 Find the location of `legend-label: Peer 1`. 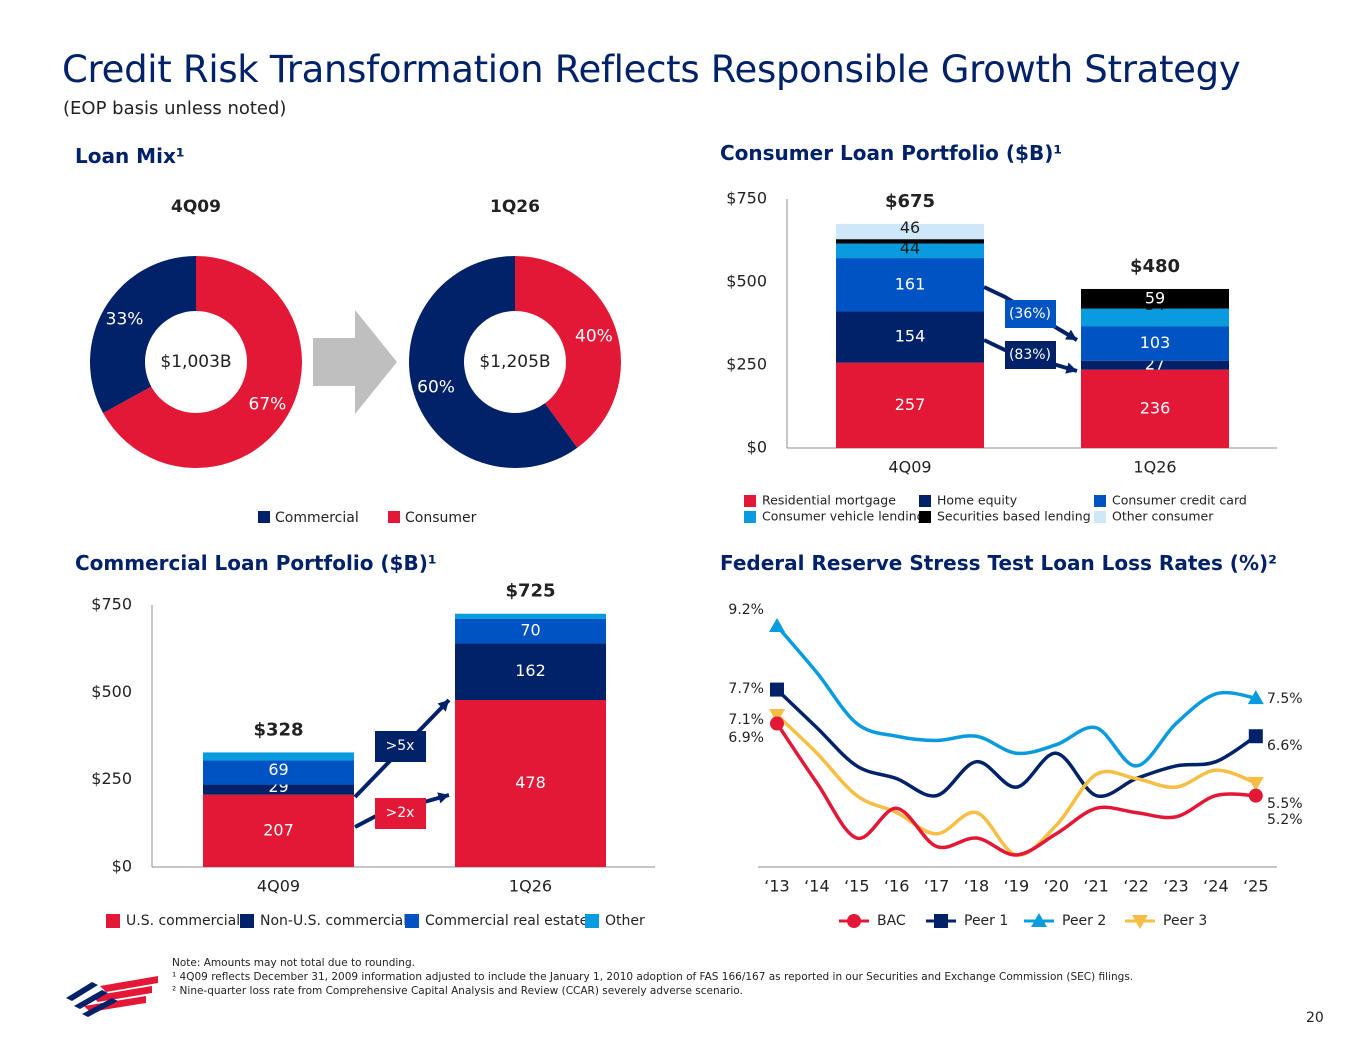

legend-label: Peer 1 is located at coordinates (986, 921).